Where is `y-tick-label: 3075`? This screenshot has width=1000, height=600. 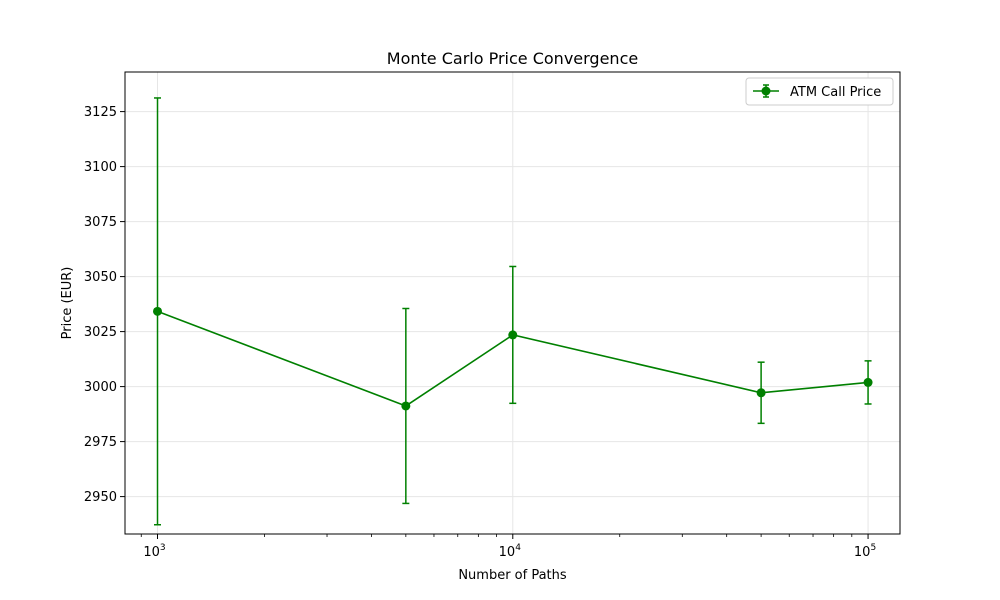
y-tick-label: 3075 is located at coordinates (100, 222).